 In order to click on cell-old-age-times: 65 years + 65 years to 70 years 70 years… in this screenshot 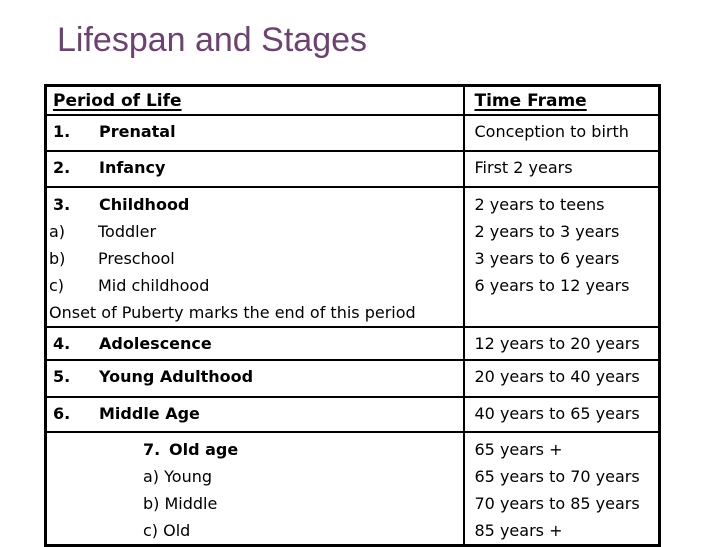, I will do `click(561, 488)`.